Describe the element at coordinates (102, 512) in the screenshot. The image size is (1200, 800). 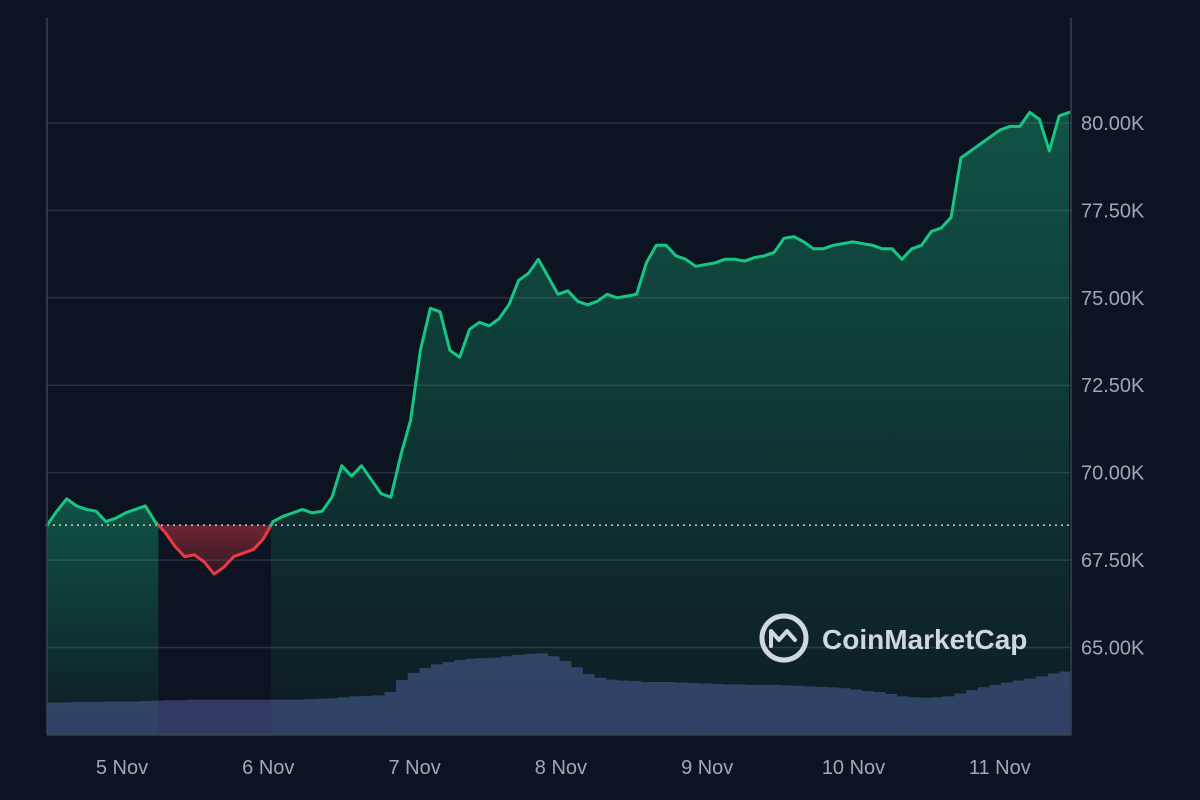
I see `price-line-up` at that location.